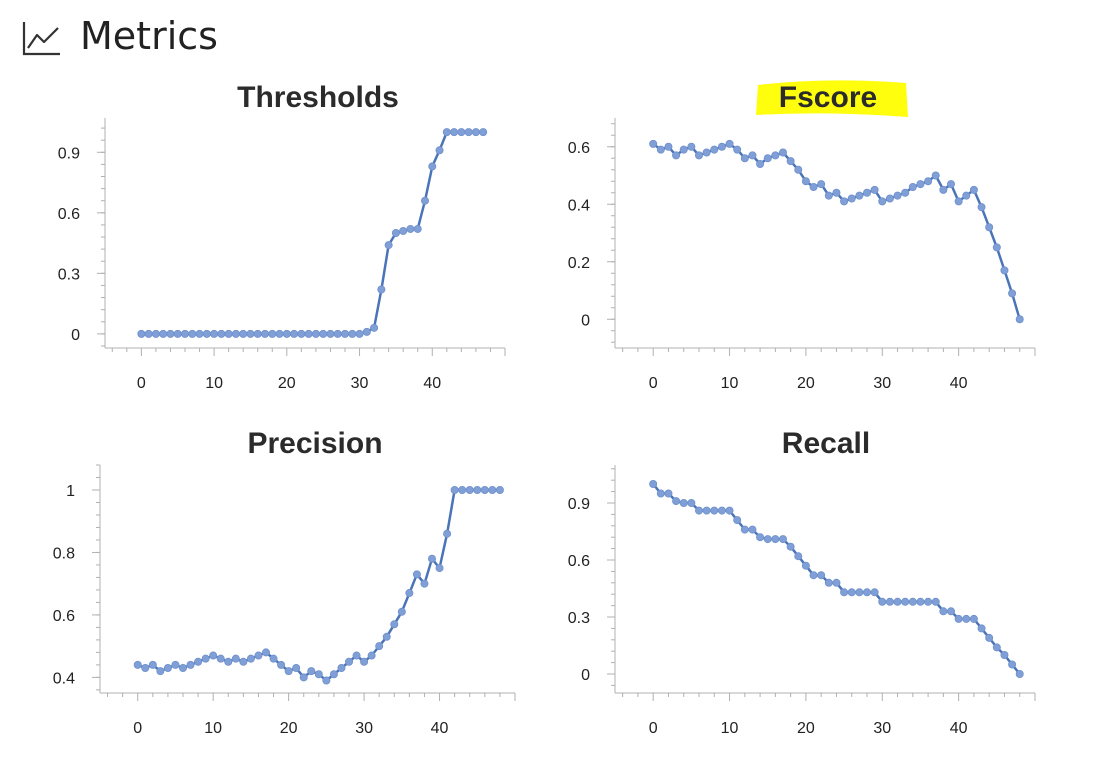 The image size is (1119, 768). What do you see at coordinates (360, 383) in the screenshot?
I see `x-tick-label: 30` at bounding box center [360, 383].